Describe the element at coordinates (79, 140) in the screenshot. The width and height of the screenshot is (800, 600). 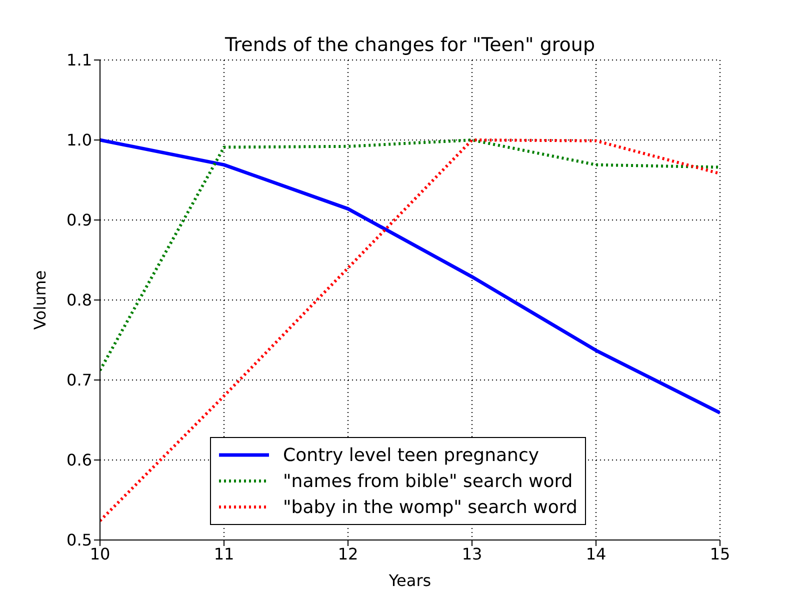
I see `y-tick-label: 1.0` at that location.